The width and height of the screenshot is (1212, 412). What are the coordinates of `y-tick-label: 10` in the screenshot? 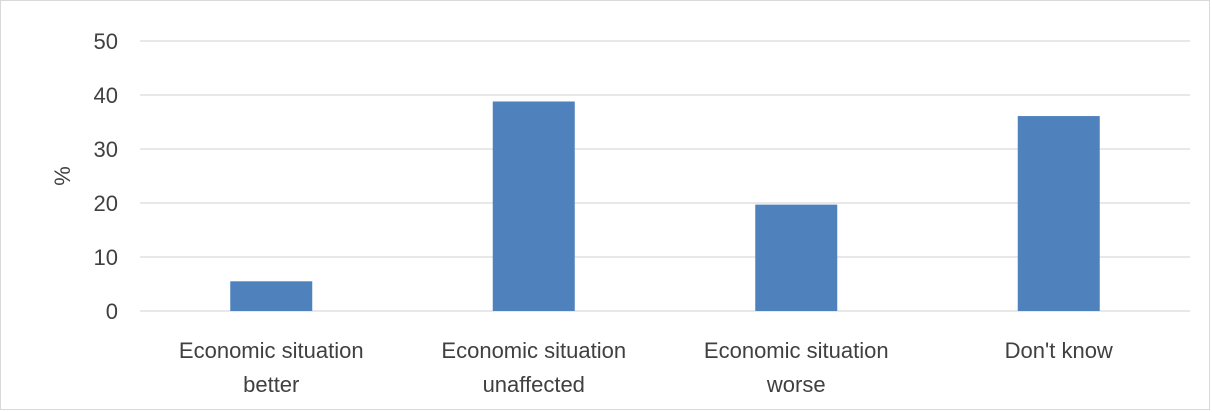 It's located at (106, 257).